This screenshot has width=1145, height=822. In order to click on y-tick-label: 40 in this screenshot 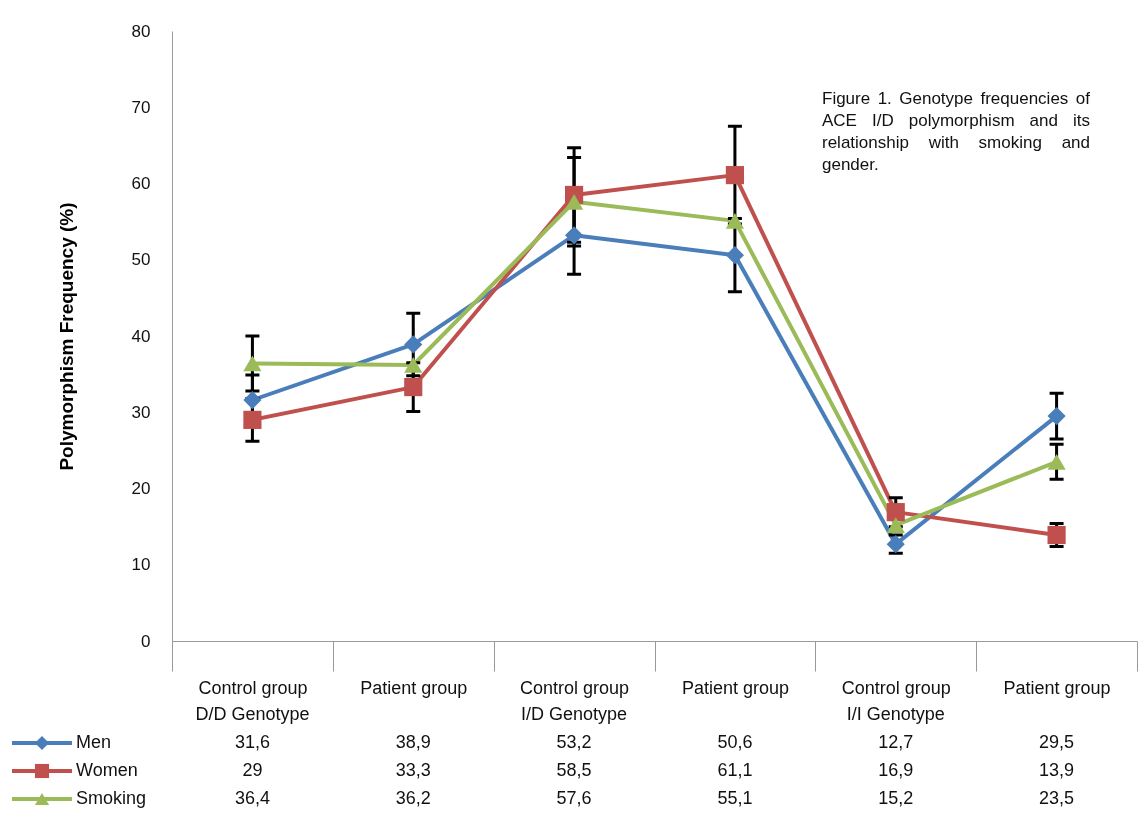, I will do `click(141, 336)`.